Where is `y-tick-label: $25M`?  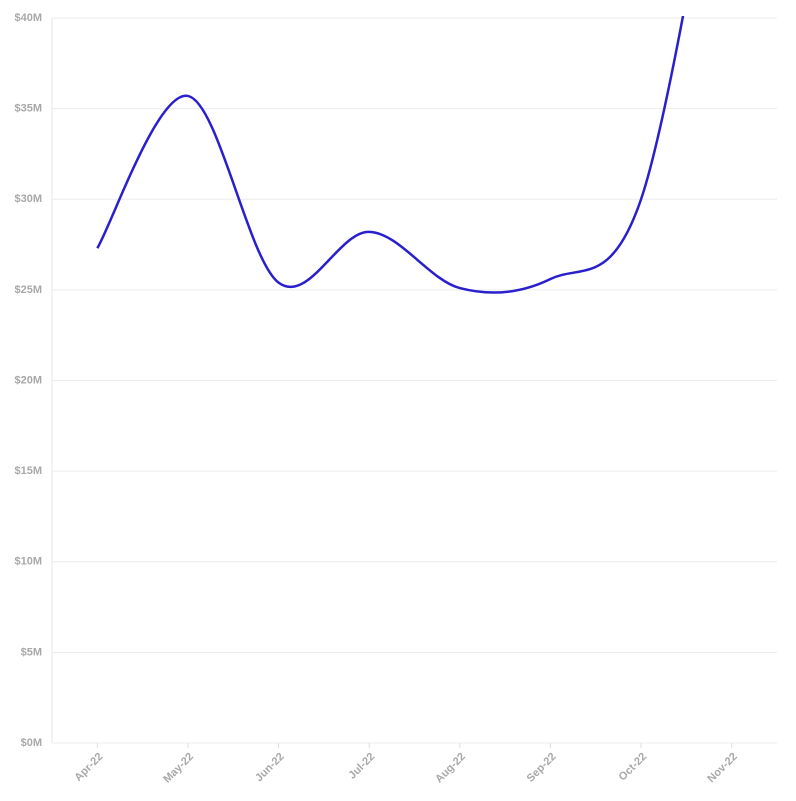
y-tick-label: $25M is located at coordinates (28, 290).